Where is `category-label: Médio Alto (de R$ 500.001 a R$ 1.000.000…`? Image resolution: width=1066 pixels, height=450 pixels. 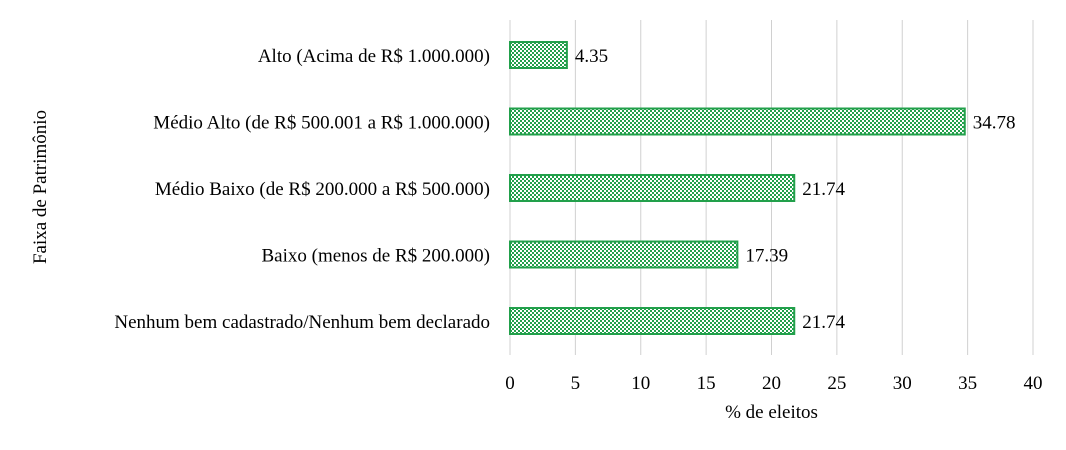 category-label: Médio Alto (de R$ 500.001 a R$ 1.000.000… is located at coordinates (321, 123).